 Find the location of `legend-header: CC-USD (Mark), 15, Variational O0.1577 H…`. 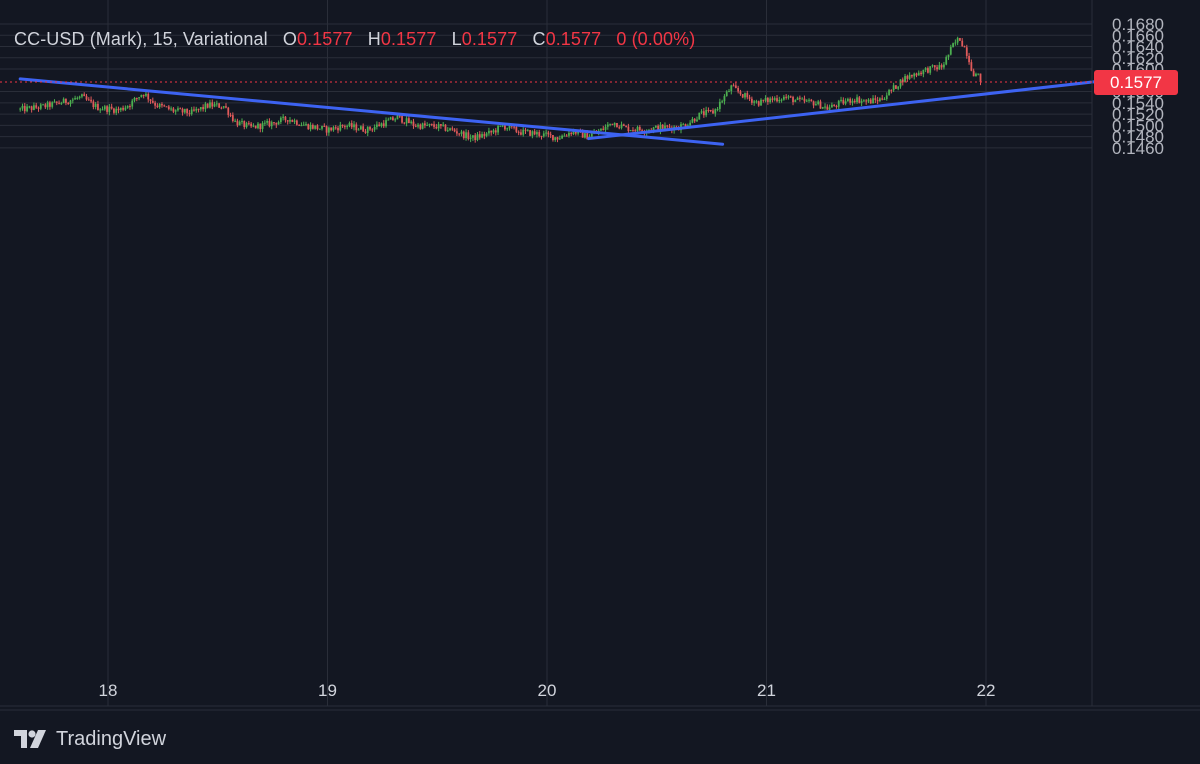

legend-header: CC-USD (Mark), 15, Variational O0.1577 H… is located at coordinates (354, 39).